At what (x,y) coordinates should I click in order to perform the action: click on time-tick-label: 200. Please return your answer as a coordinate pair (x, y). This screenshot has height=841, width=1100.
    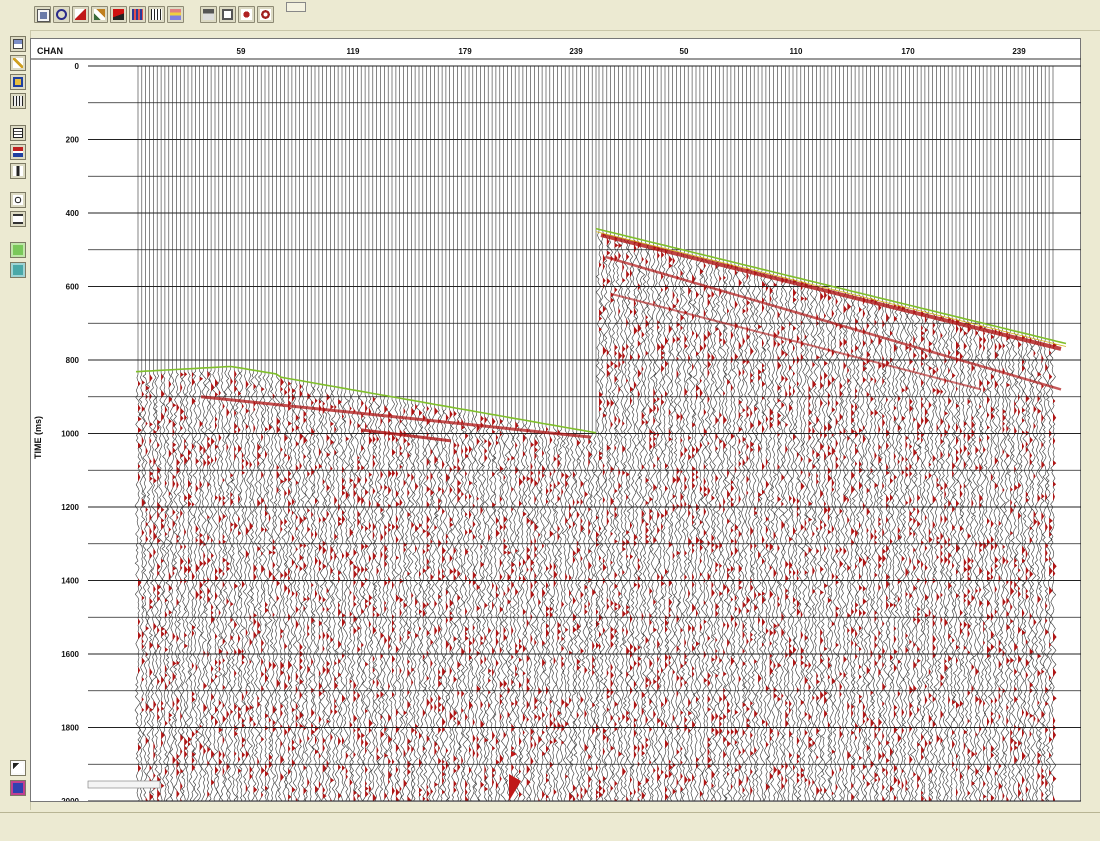
    Looking at the image, I should click on (73, 140).